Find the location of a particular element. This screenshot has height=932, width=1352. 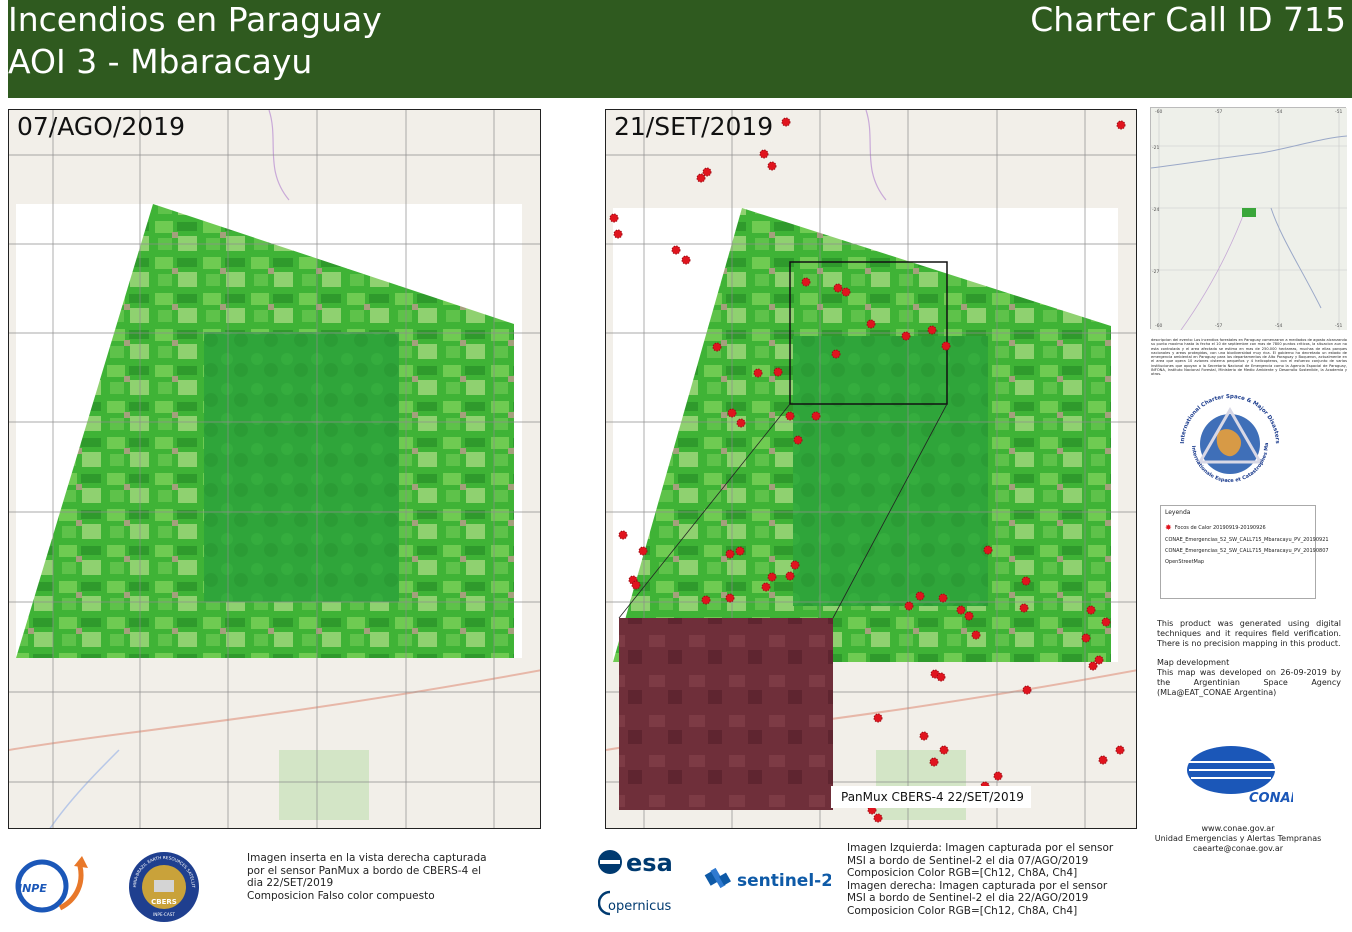

inset-caption-line: Composicion Falso color compuesto is located at coordinates (341, 895).